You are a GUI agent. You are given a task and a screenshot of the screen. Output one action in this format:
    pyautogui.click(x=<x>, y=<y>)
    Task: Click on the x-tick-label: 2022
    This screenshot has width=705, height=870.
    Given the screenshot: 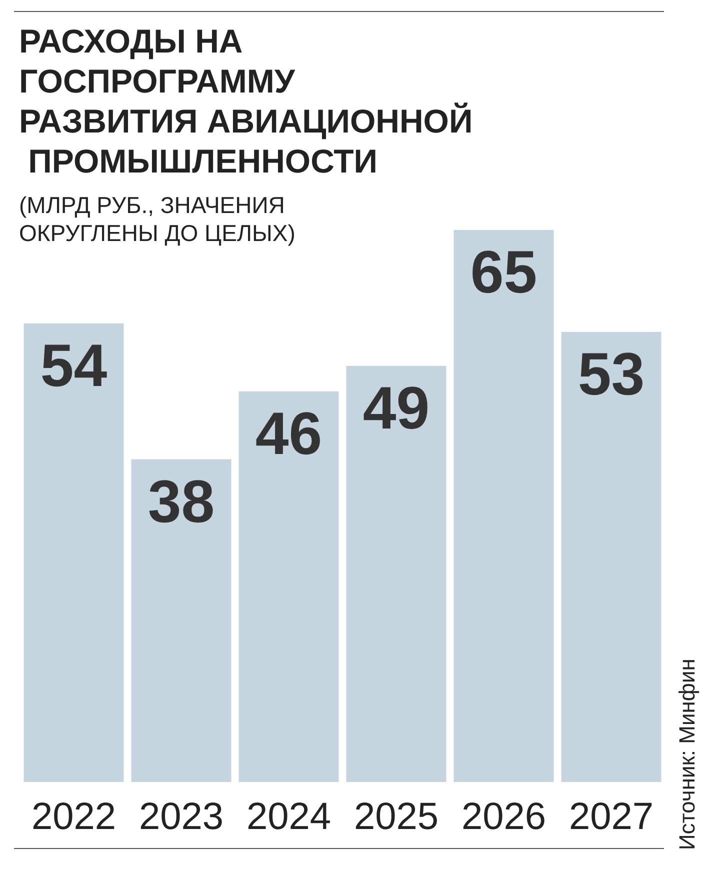 What is the action you would take?
    pyautogui.click(x=73, y=817)
    